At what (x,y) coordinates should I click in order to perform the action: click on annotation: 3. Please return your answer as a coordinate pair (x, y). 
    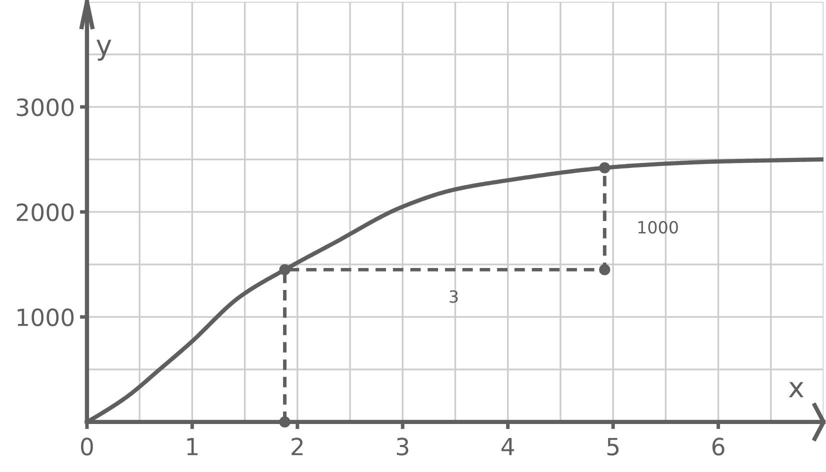
    Looking at the image, I should click on (454, 296).